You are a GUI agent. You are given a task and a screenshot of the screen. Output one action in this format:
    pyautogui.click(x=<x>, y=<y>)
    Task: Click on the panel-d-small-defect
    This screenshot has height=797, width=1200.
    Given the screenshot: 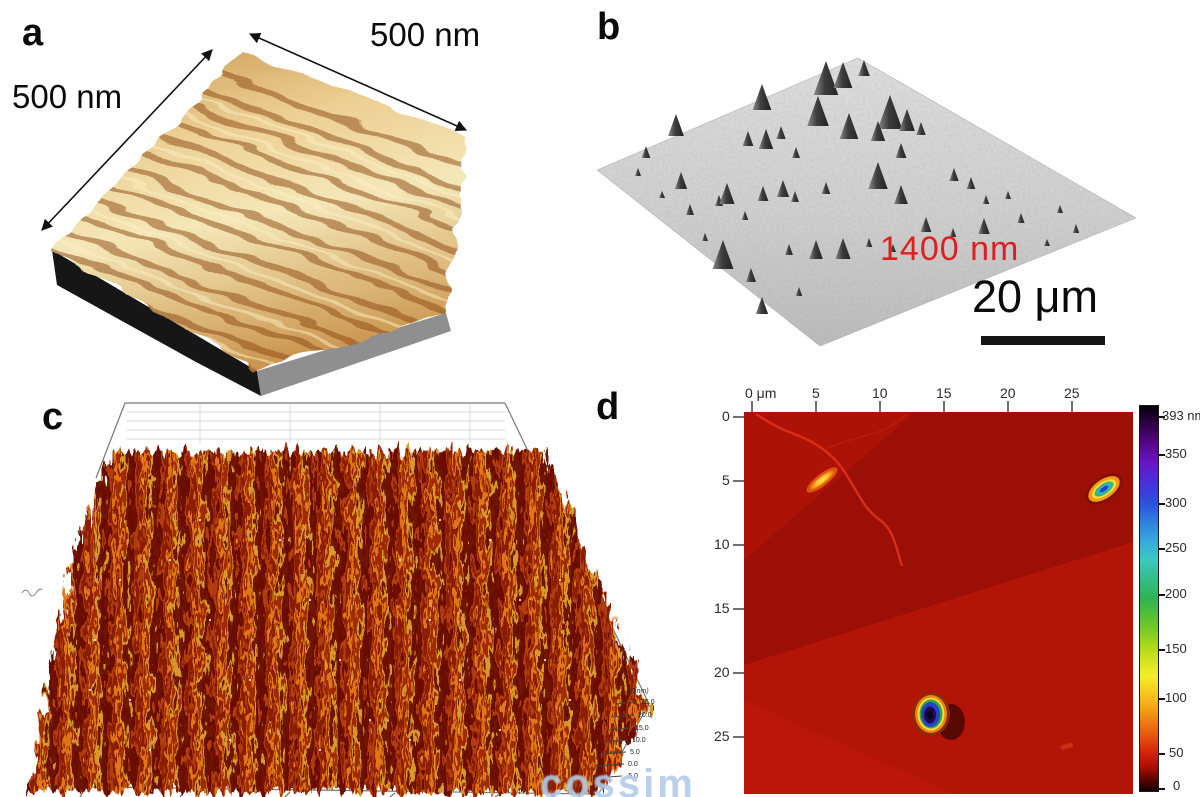 What is the action you would take?
    pyautogui.click(x=1066, y=746)
    